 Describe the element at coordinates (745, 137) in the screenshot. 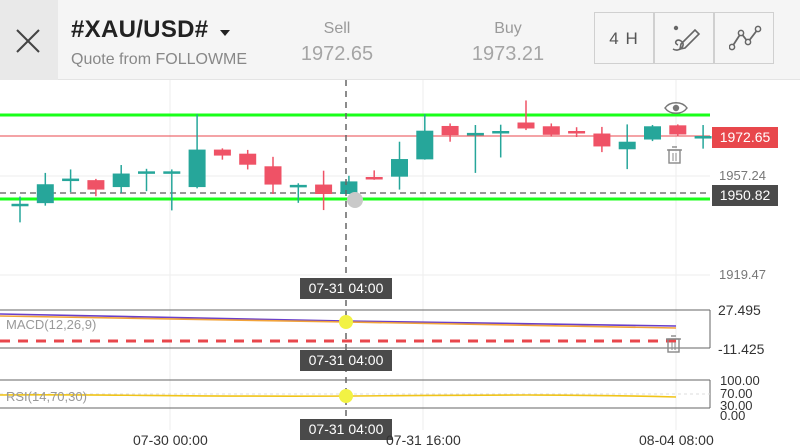

I see `sell-price-tag: 1972.65` at that location.